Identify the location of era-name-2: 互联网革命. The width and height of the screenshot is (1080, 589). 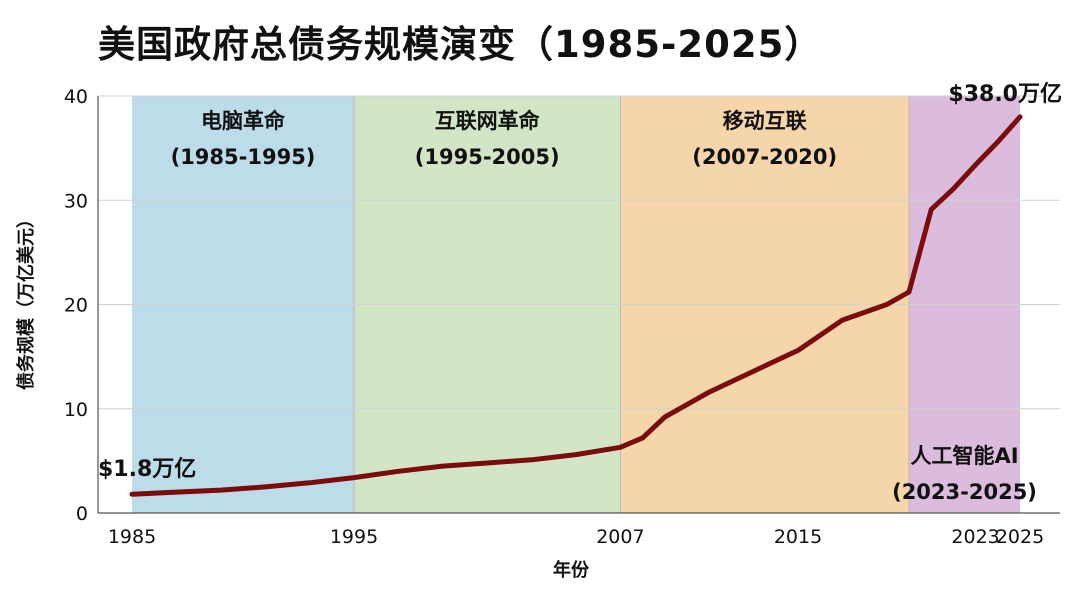
(488, 121).